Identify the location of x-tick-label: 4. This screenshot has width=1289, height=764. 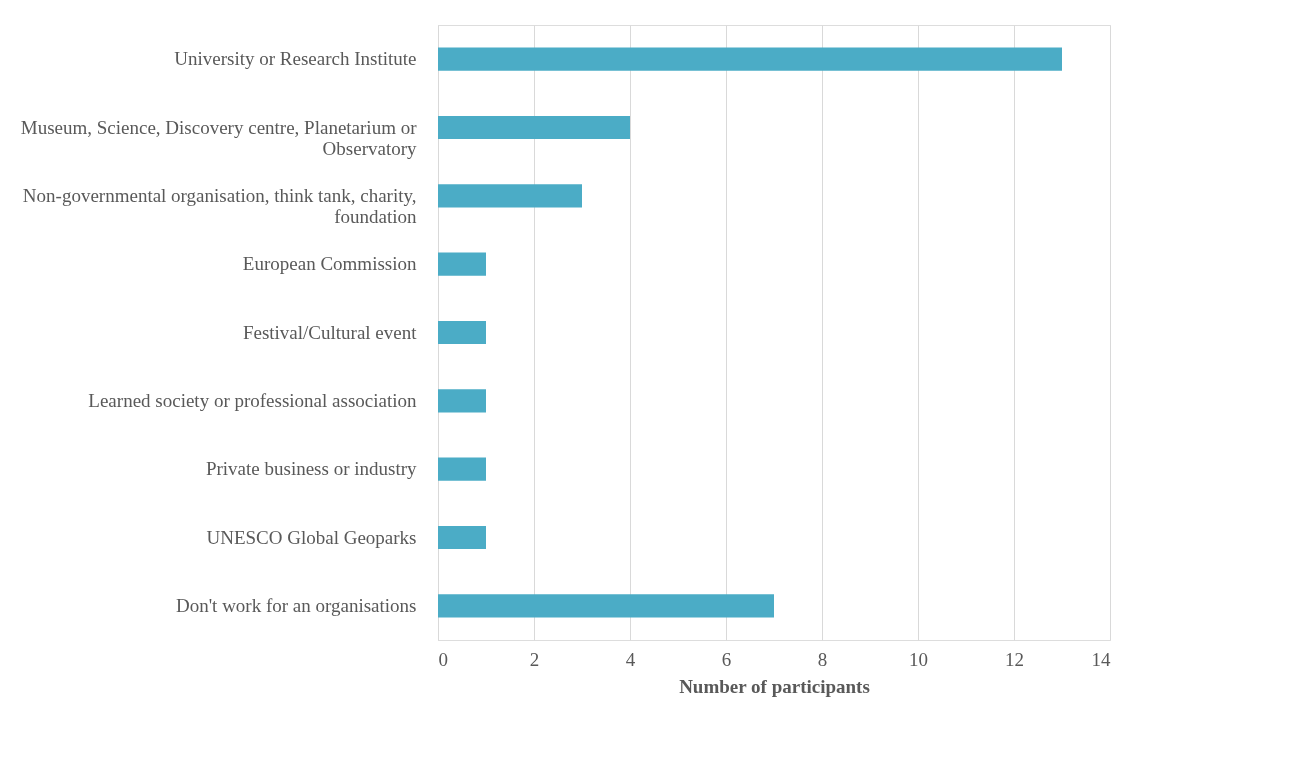
(630, 659).